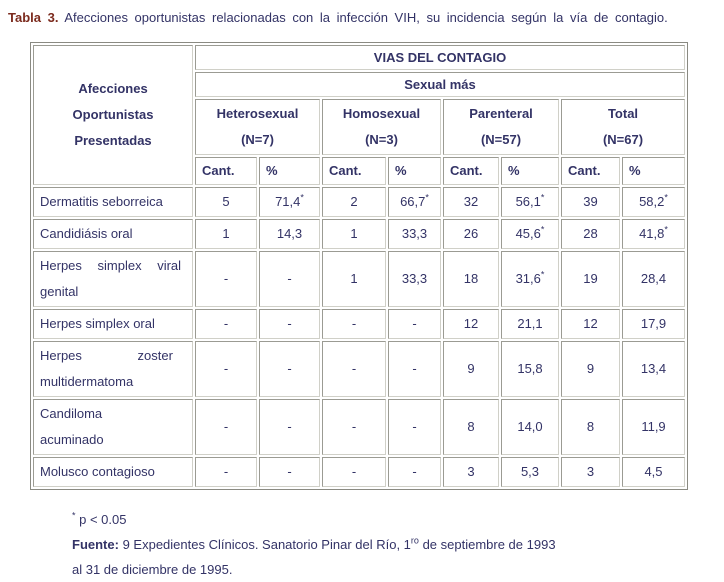  What do you see at coordinates (653, 427) in the screenshot?
I see `cell-value: 11,9` at bounding box center [653, 427].